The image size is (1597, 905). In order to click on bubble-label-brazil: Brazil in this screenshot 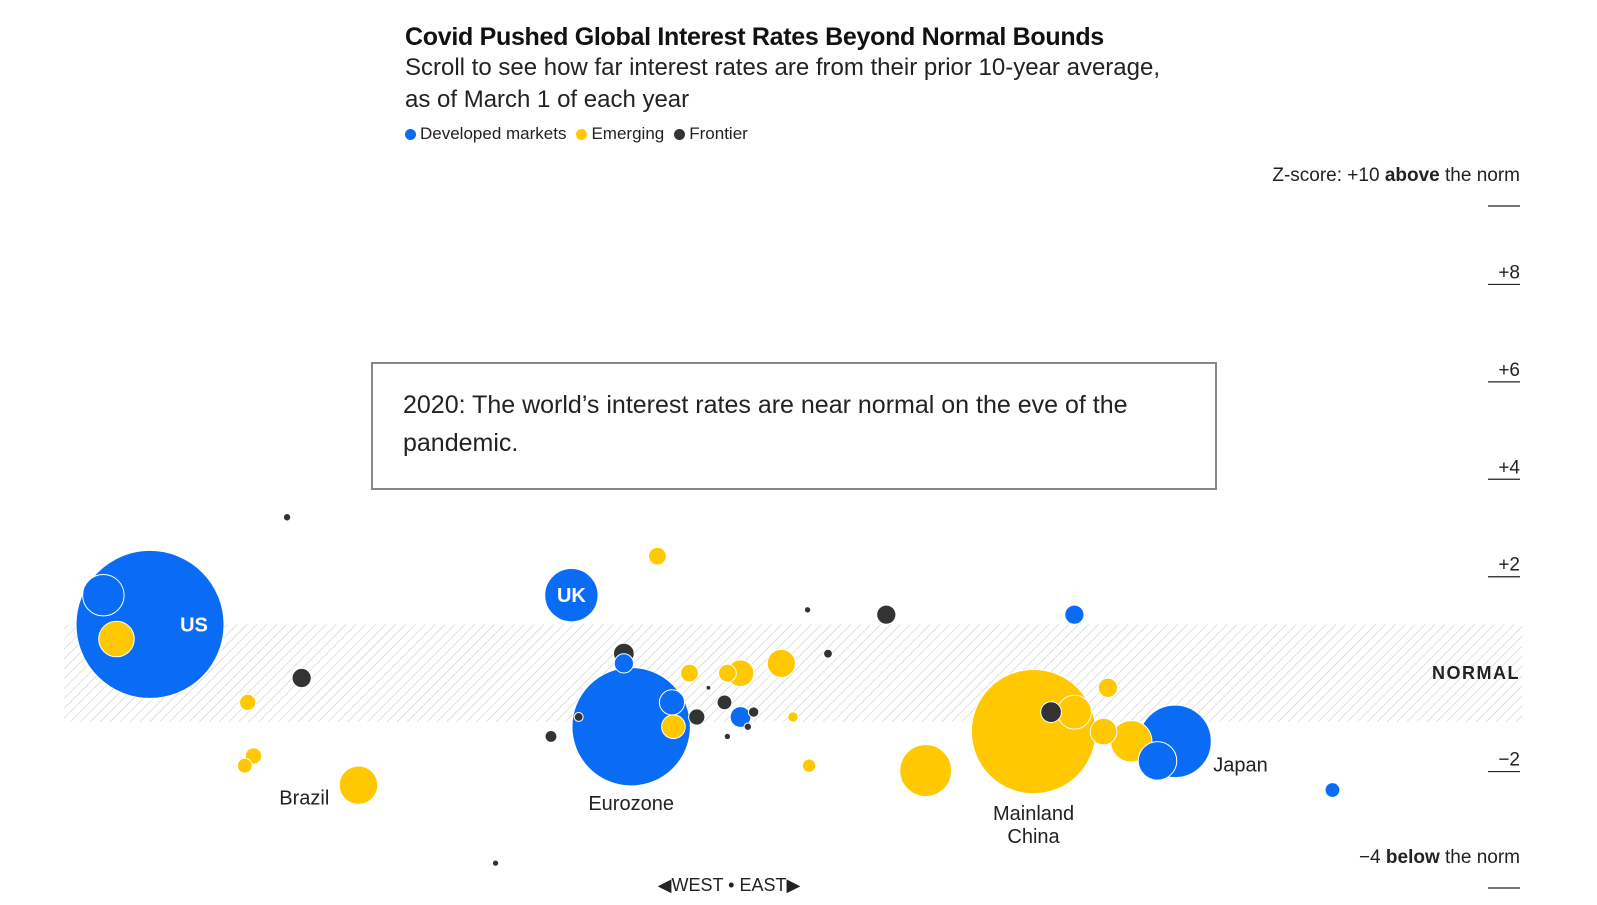, I will do `click(304, 798)`.